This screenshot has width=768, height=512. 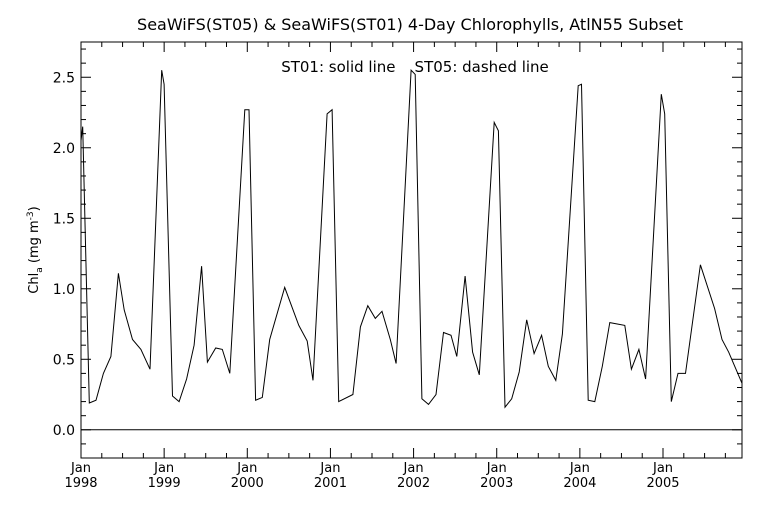 I want to click on y-tick-label: 1.5, so click(x=64, y=219).